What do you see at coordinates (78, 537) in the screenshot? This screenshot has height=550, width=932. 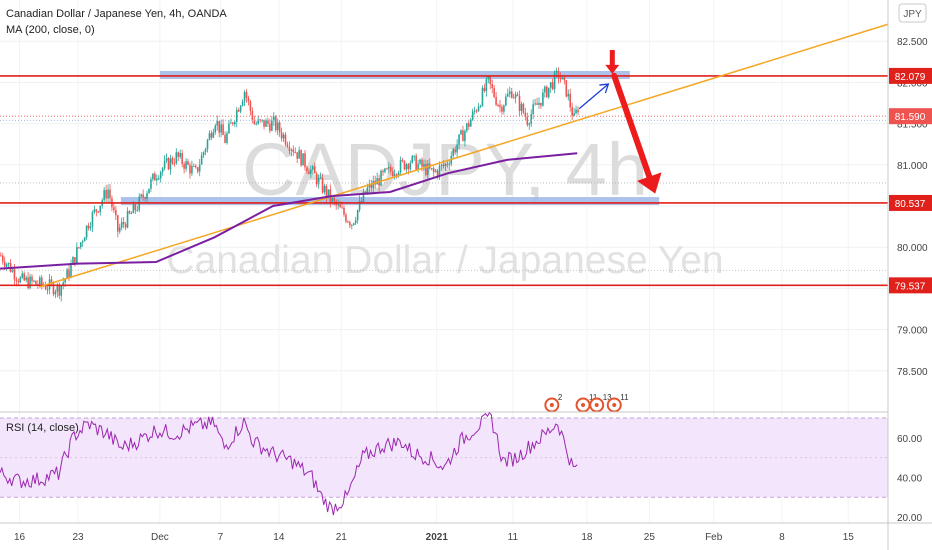 I see `time-tick-label: 23` at bounding box center [78, 537].